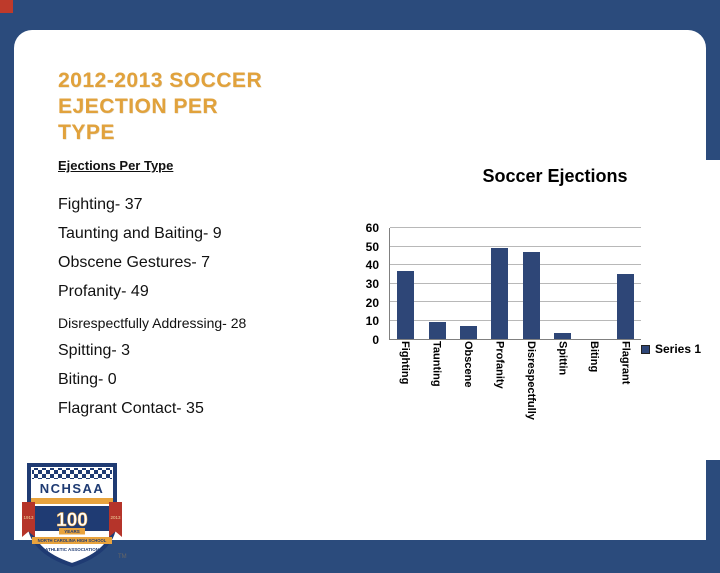  What do you see at coordinates (72, 549) in the screenshot?
I see `logo-line2: ATHLETIC ASSOCIATION` at bounding box center [72, 549].